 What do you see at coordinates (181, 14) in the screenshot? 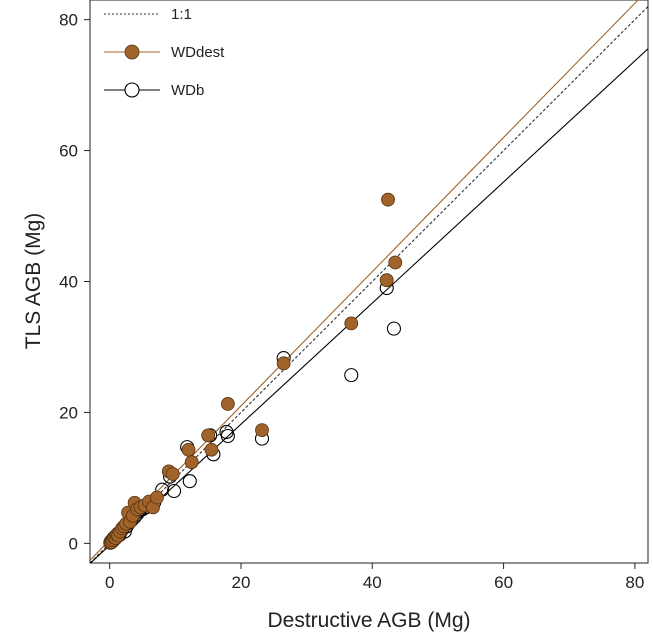
I see `legend-label: 1:1` at bounding box center [181, 14].